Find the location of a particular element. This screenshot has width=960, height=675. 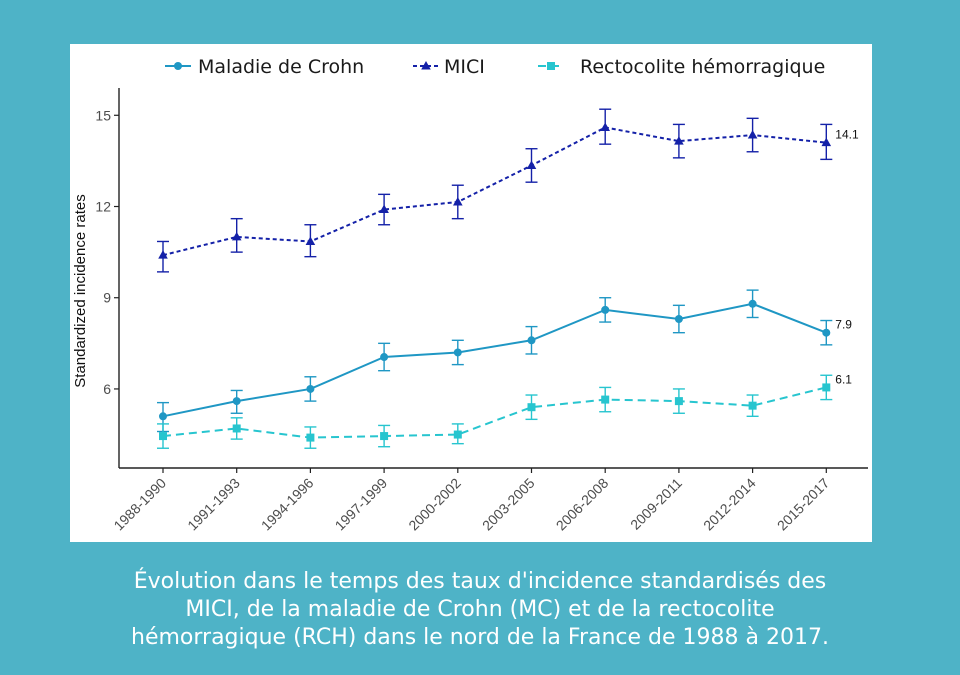

x-tick-label: 1997-1999 is located at coordinates (361, 504).